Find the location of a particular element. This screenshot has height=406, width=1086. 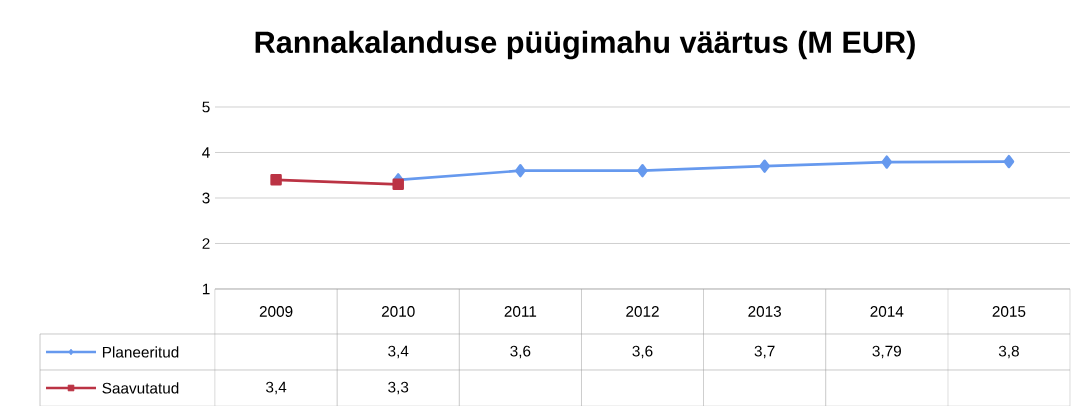

x-tick-label: 2011 is located at coordinates (520, 311).